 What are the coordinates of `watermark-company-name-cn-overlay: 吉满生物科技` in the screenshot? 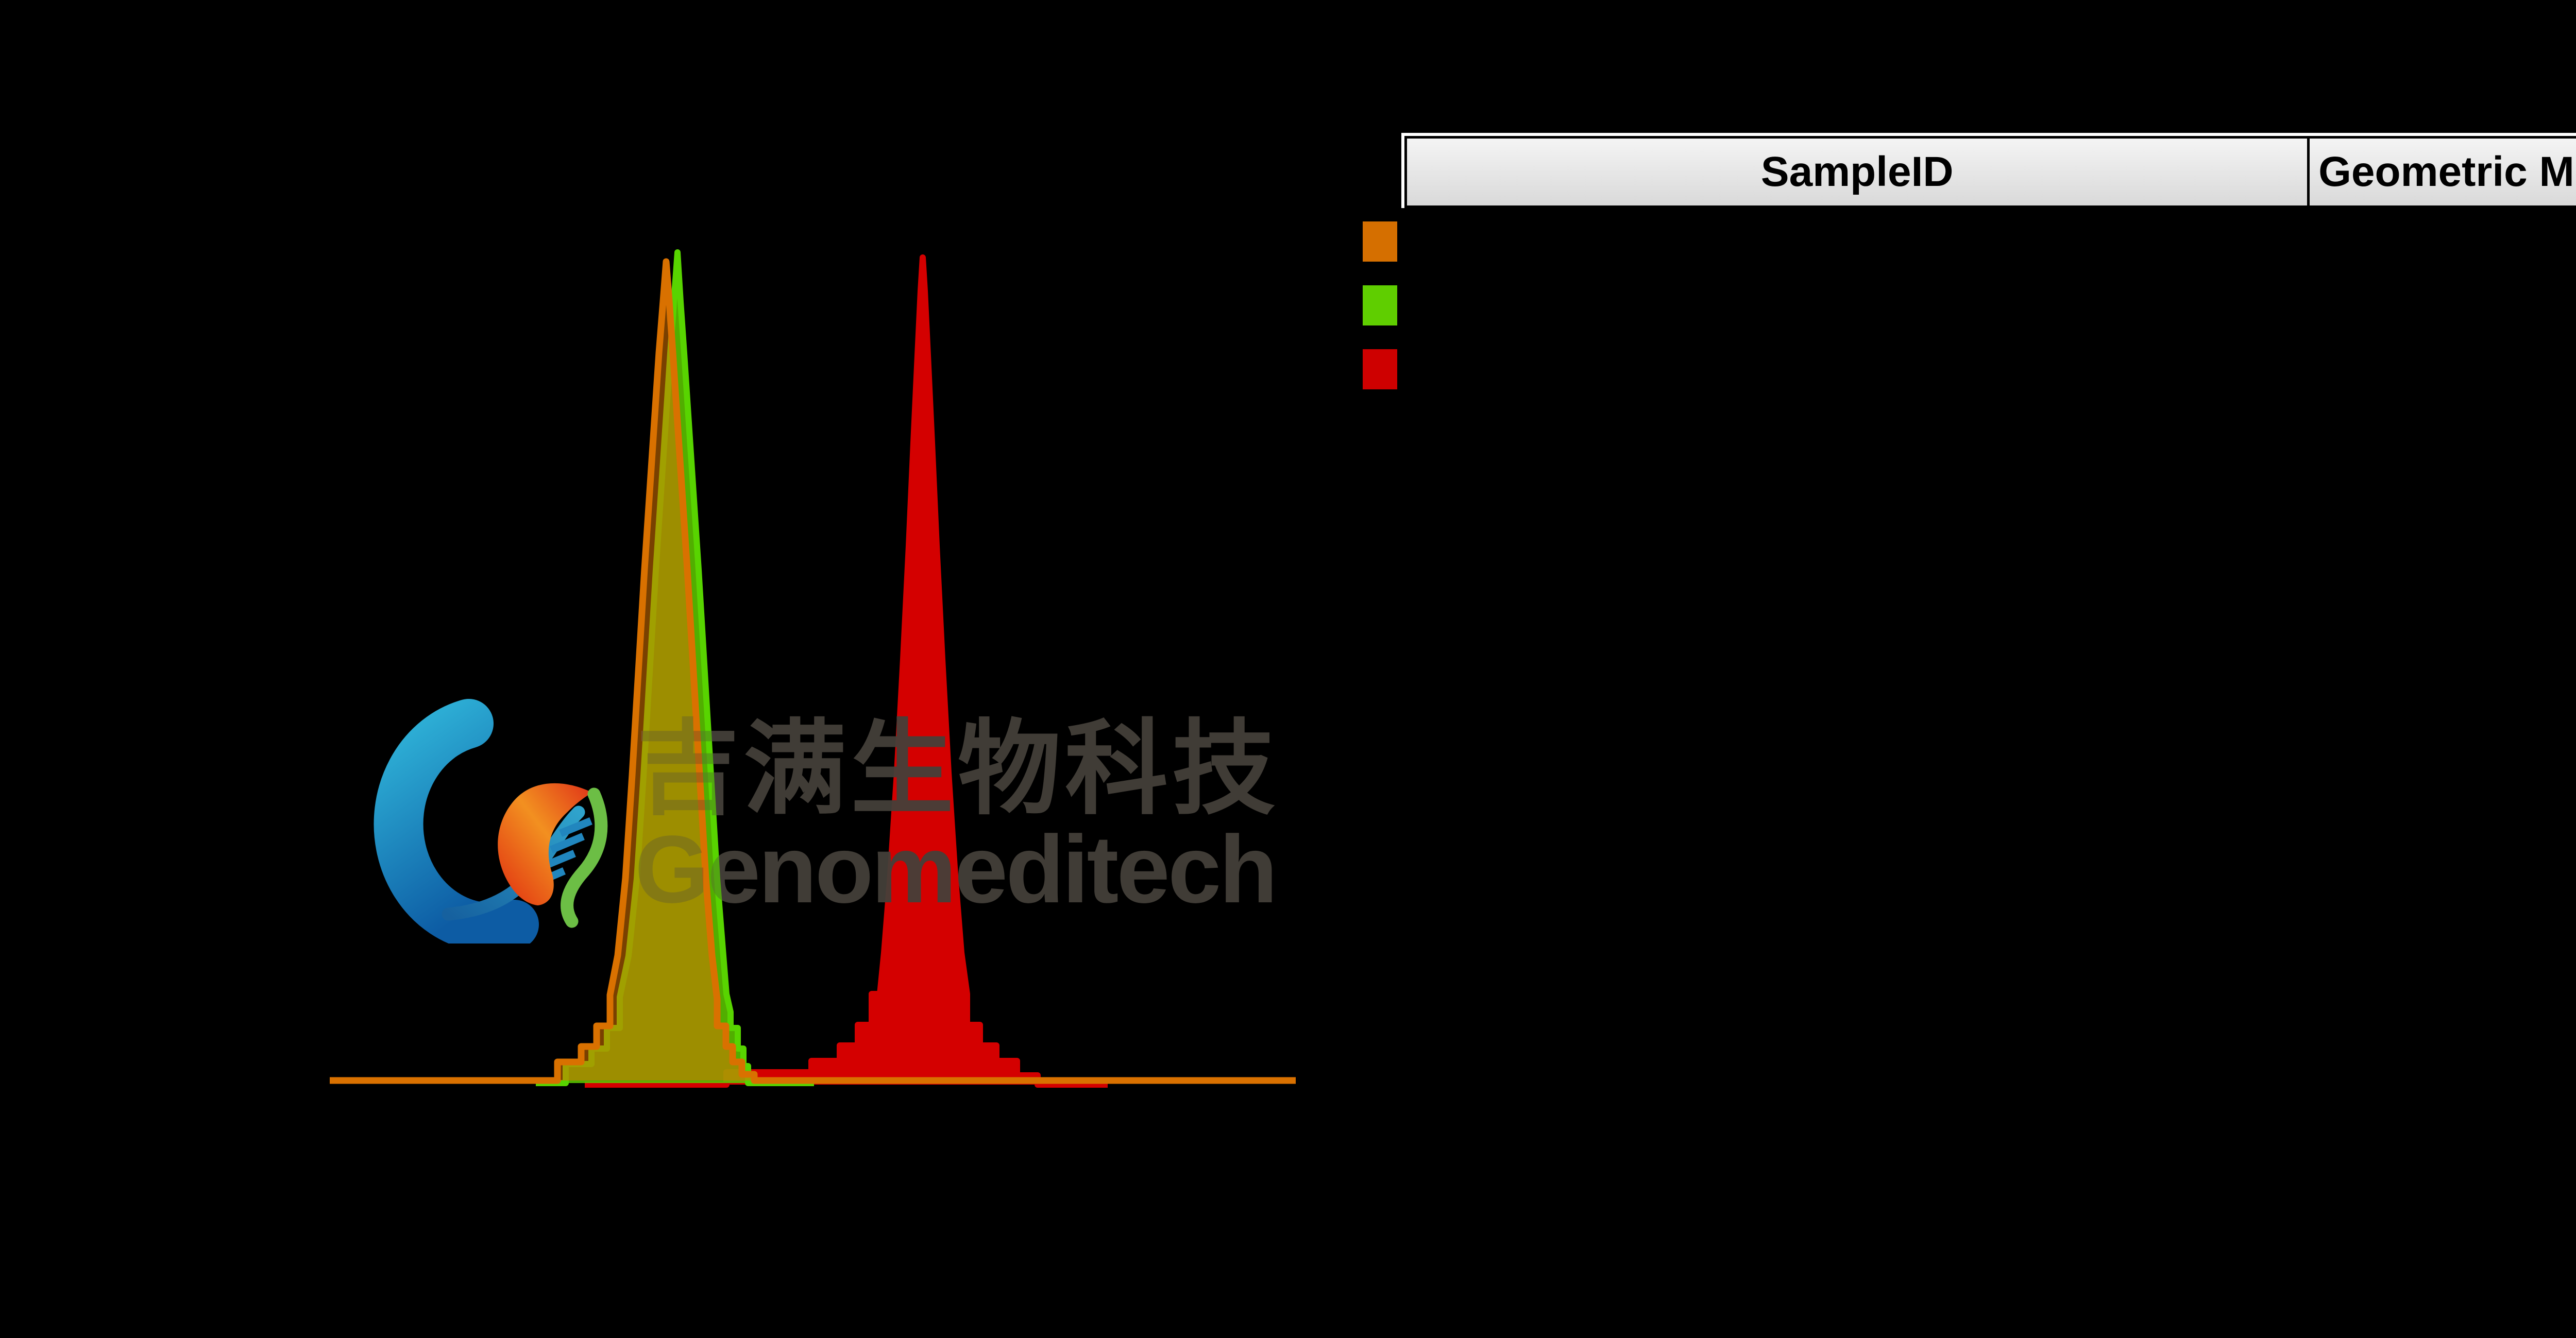 It's located at (958, 769).